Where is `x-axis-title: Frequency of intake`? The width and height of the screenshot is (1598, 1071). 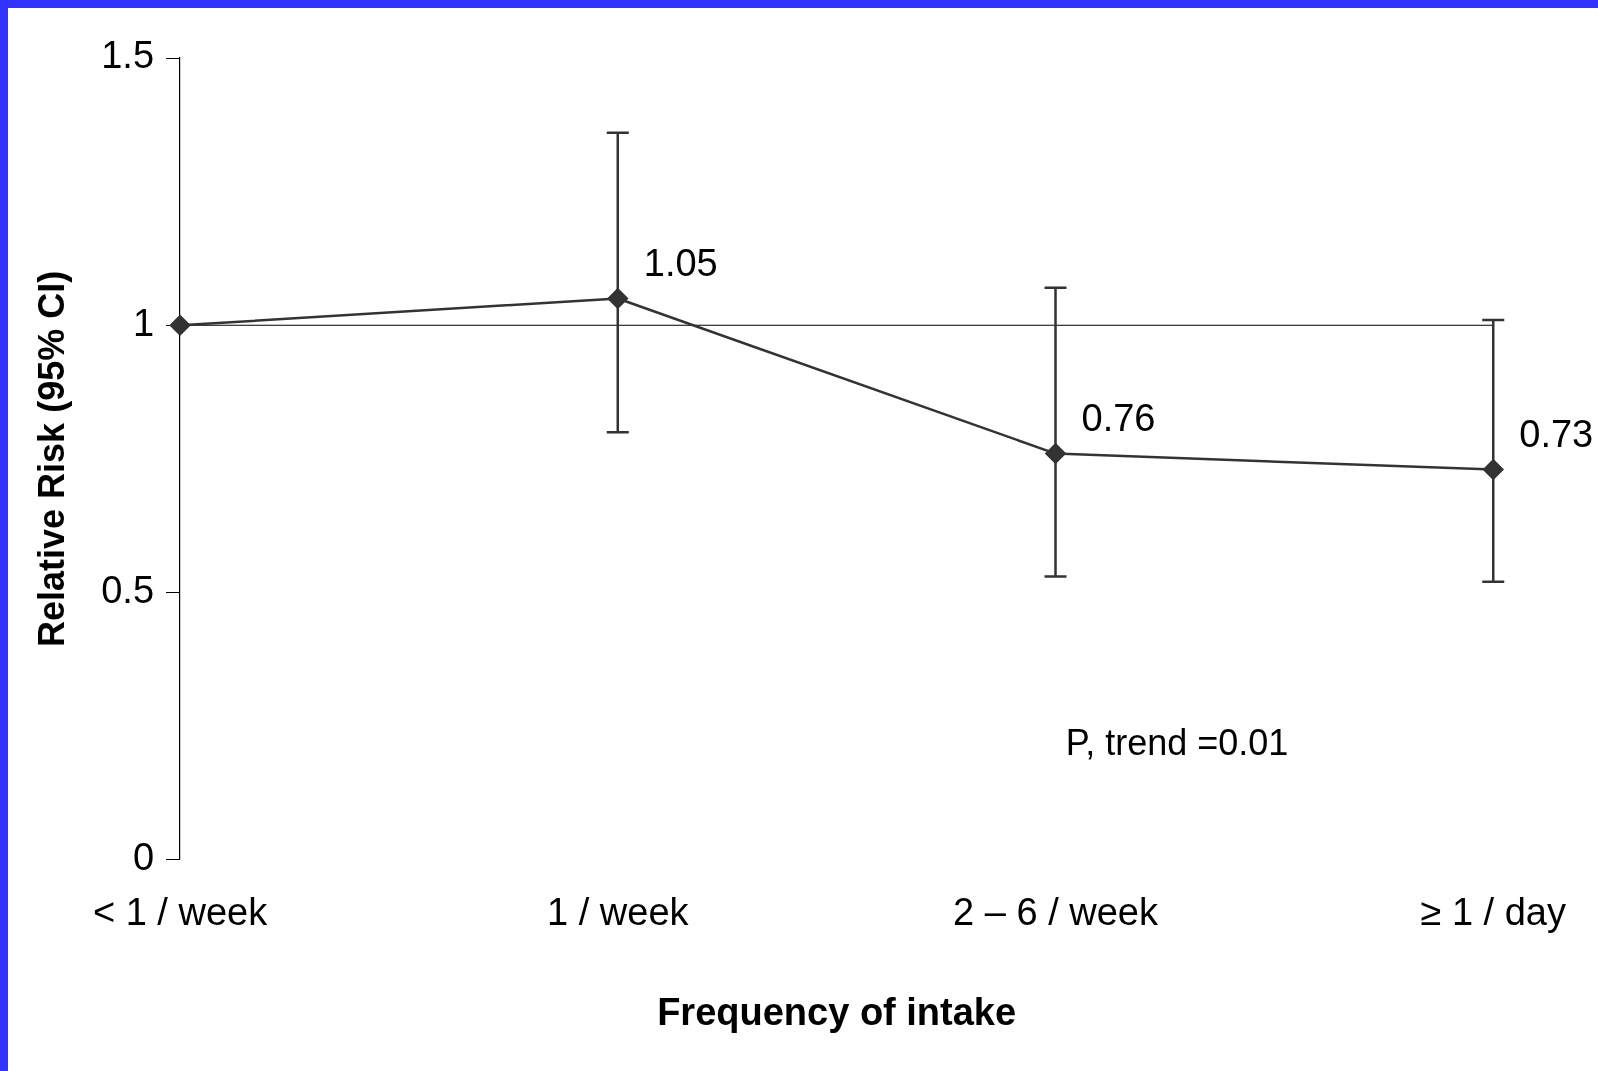 x-axis-title: Frequency of intake is located at coordinates (837, 1011).